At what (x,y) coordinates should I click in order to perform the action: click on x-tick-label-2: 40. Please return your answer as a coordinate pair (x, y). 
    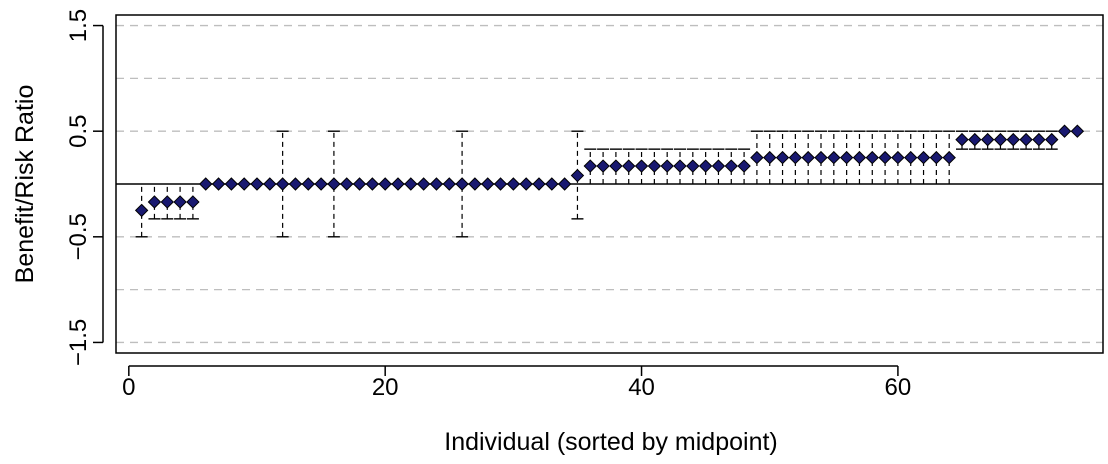
    Looking at the image, I should click on (641, 387).